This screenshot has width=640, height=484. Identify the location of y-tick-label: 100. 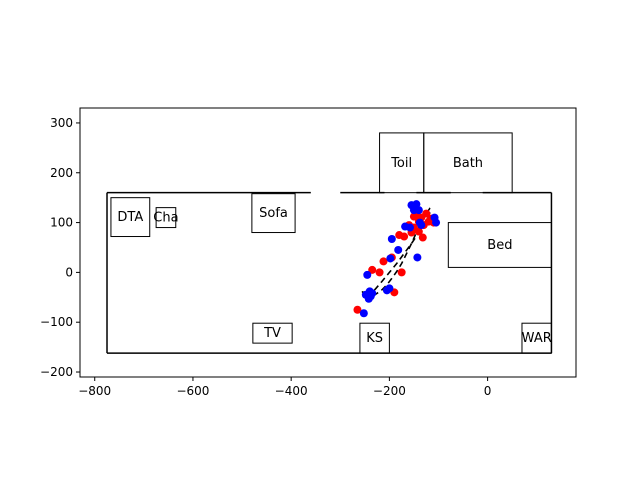
(61, 223).